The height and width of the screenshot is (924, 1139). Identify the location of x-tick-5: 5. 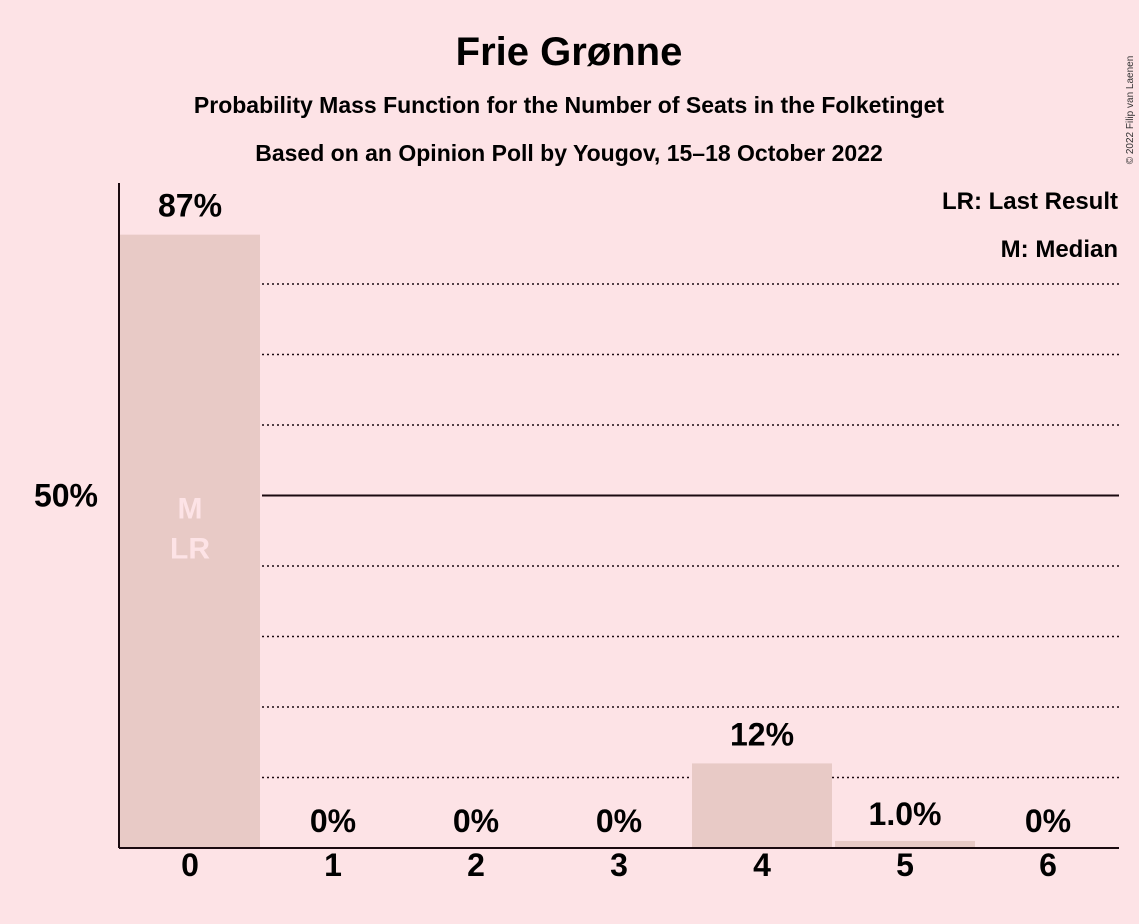
(905, 865).